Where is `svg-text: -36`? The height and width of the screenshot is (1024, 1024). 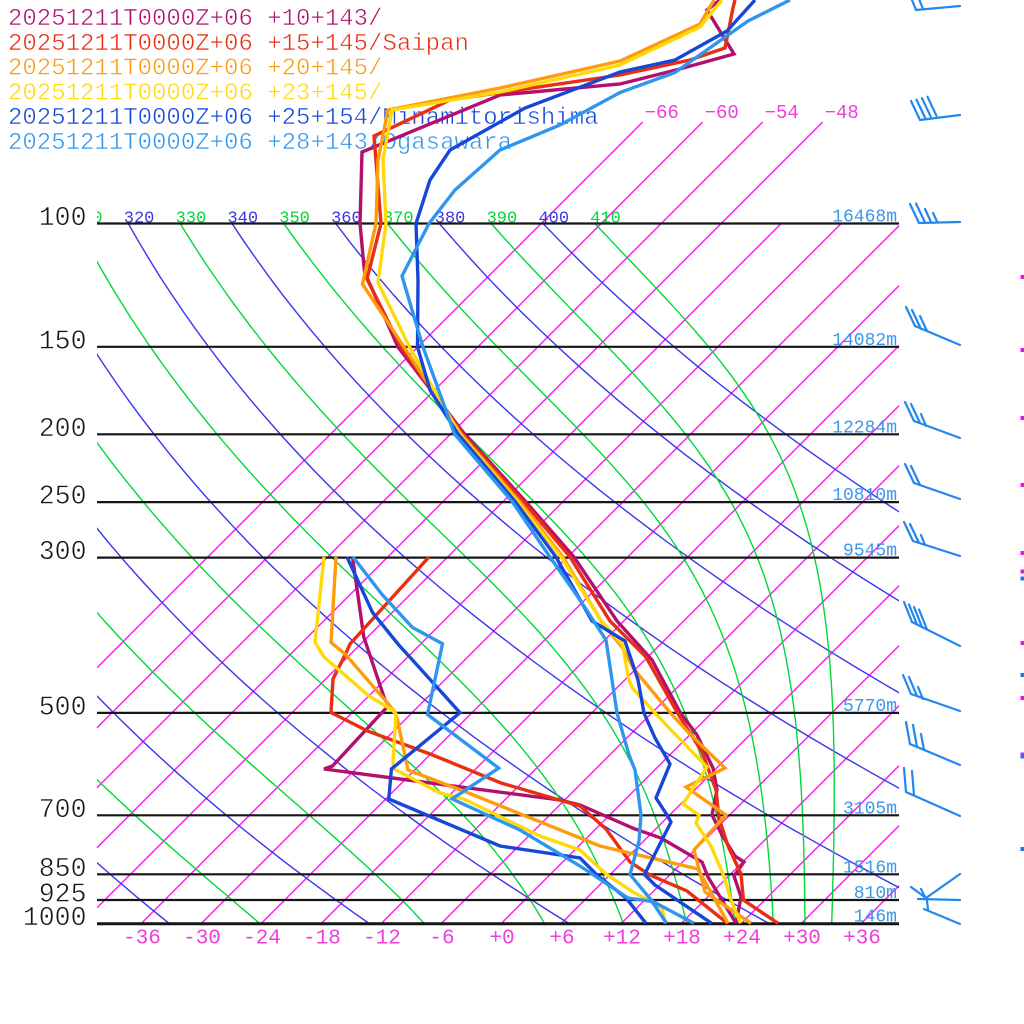
svg-text: -36 is located at coordinates (142, 939).